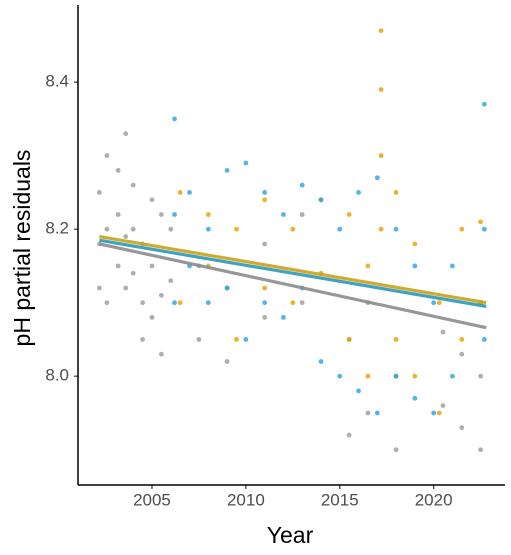  What do you see at coordinates (434, 499) in the screenshot?
I see `x-tick-label: 2020` at bounding box center [434, 499].